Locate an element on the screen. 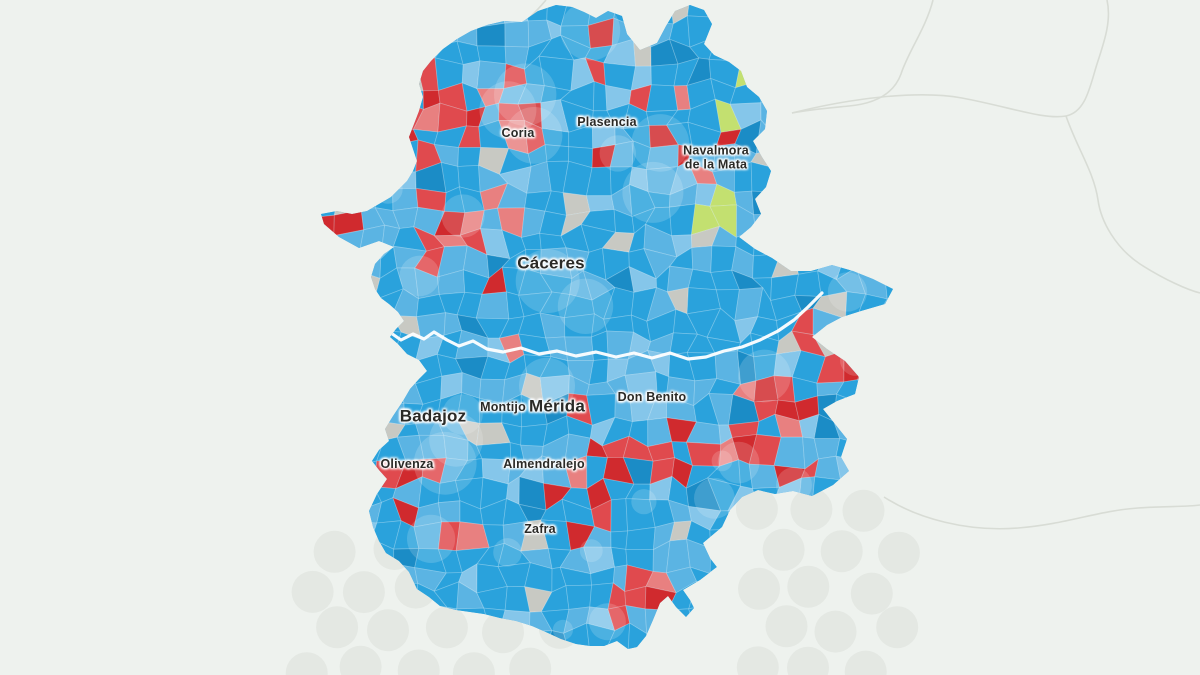 This screenshot has height=675, width=1200. province-border is located at coordinates (603, 326).